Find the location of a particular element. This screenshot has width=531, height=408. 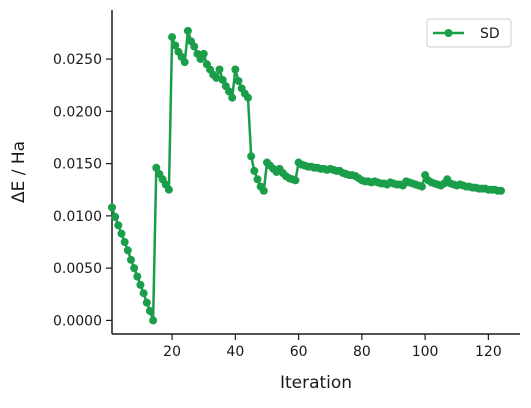

legend-label-sd: SD is located at coordinates (490, 34).